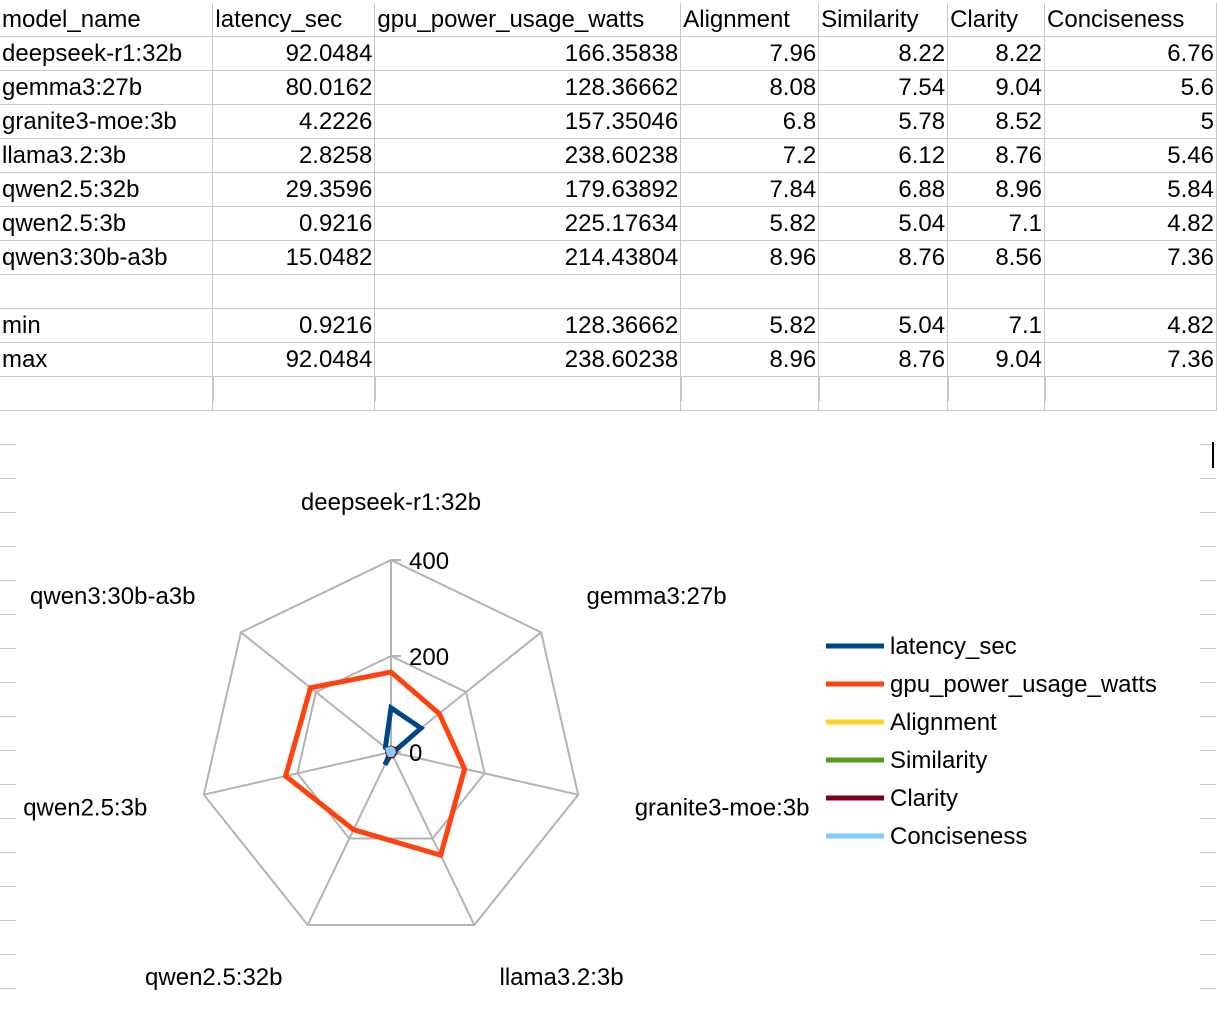  What do you see at coordinates (294, 189) in the screenshot?
I see `table-cell: 29.3596` at bounding box center [294, 189].